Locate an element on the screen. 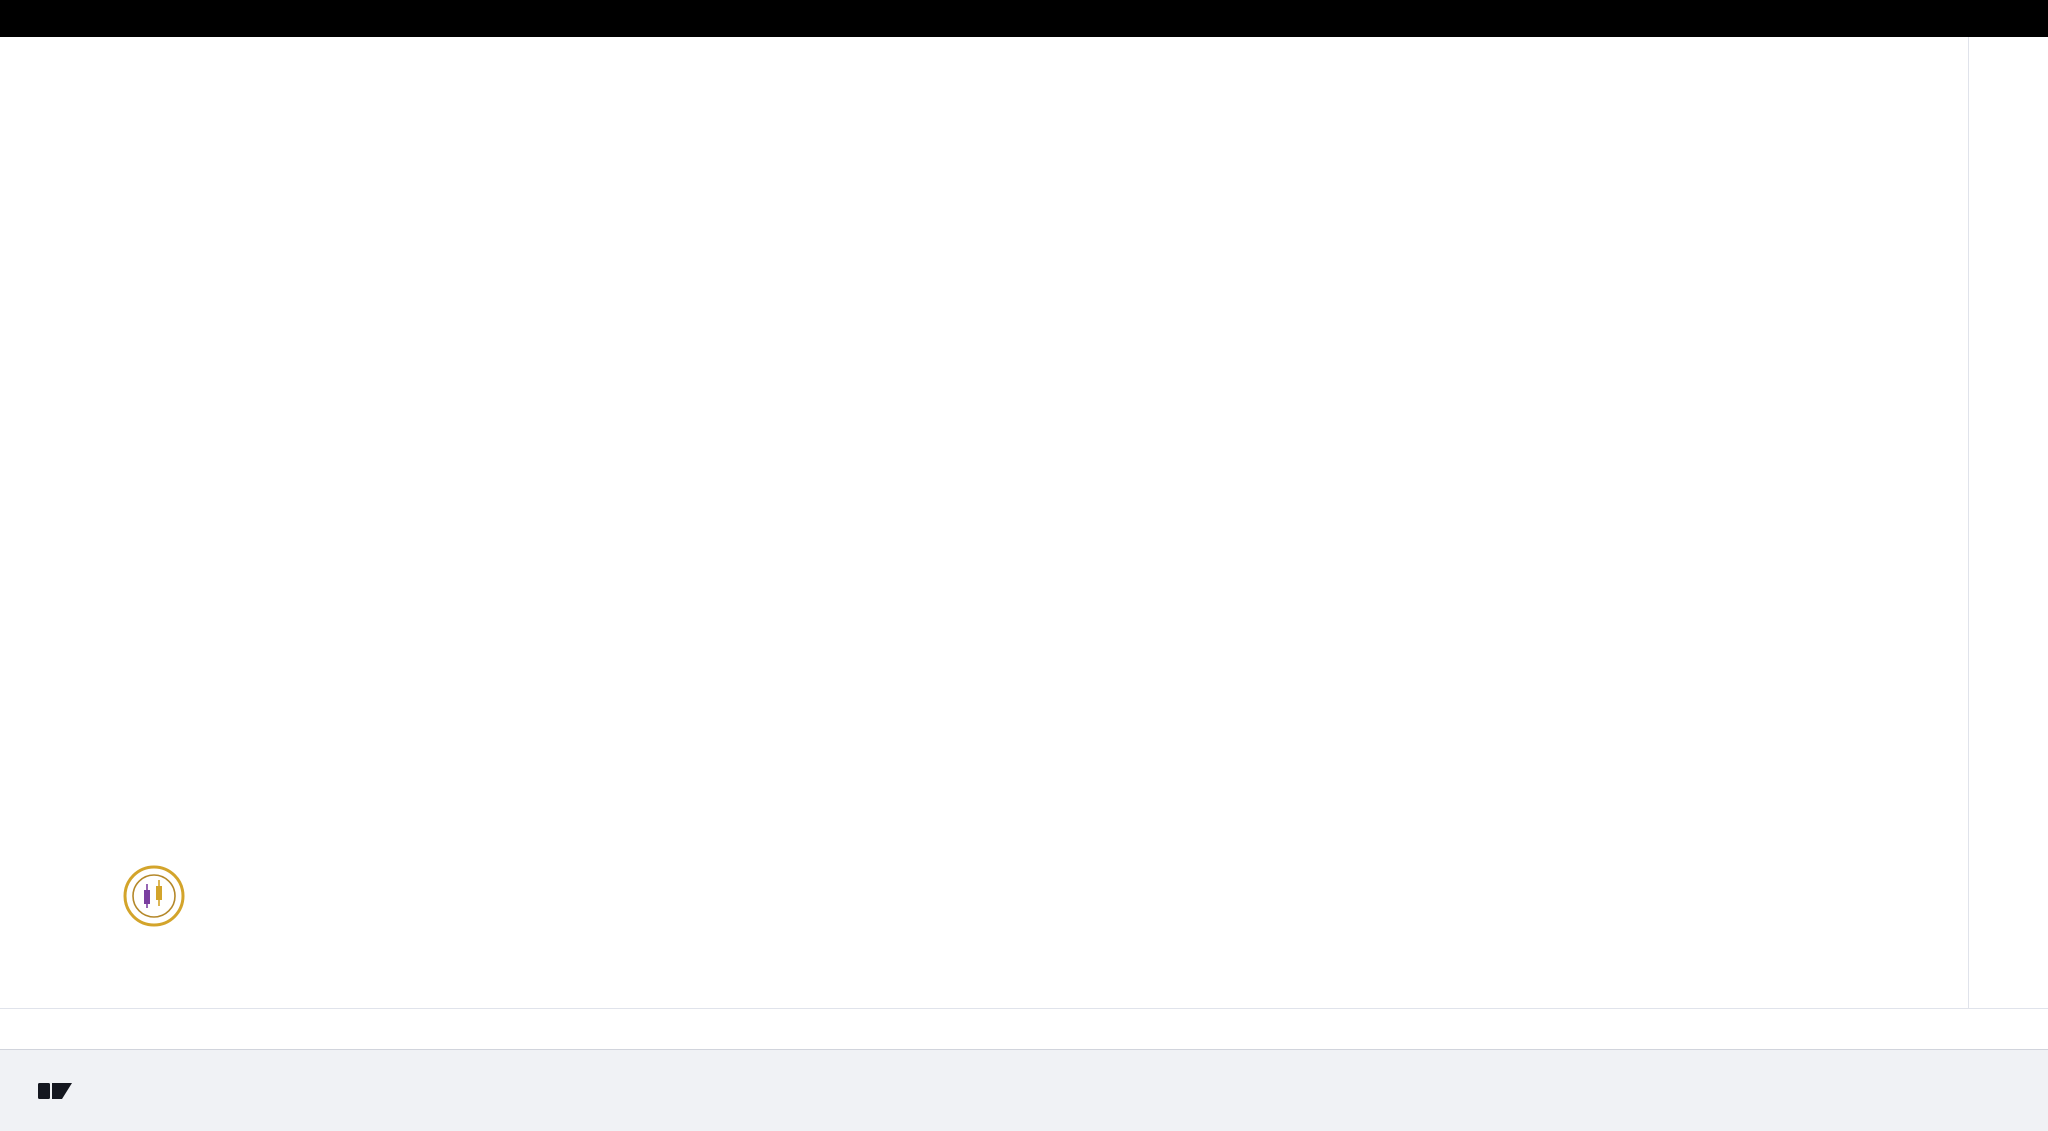 The height and width of the screenshot is (1131, 2048). attribution-bar is located at coordinates (1024, 18).